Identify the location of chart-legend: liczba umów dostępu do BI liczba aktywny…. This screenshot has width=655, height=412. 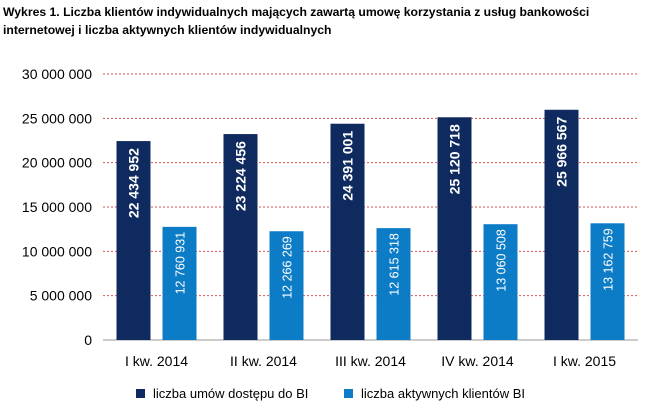
(327, 396).